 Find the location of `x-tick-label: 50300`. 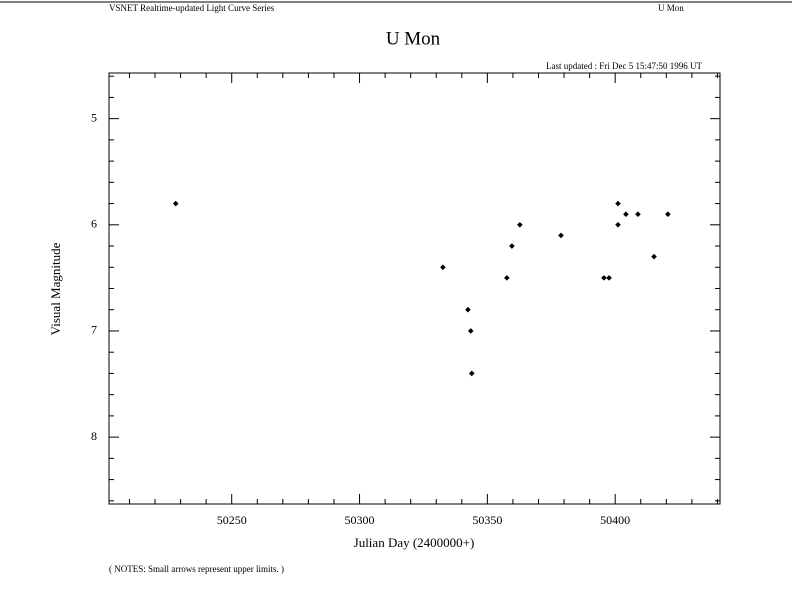

x-tick-label: 50300 is located at coordinates (360, 520).